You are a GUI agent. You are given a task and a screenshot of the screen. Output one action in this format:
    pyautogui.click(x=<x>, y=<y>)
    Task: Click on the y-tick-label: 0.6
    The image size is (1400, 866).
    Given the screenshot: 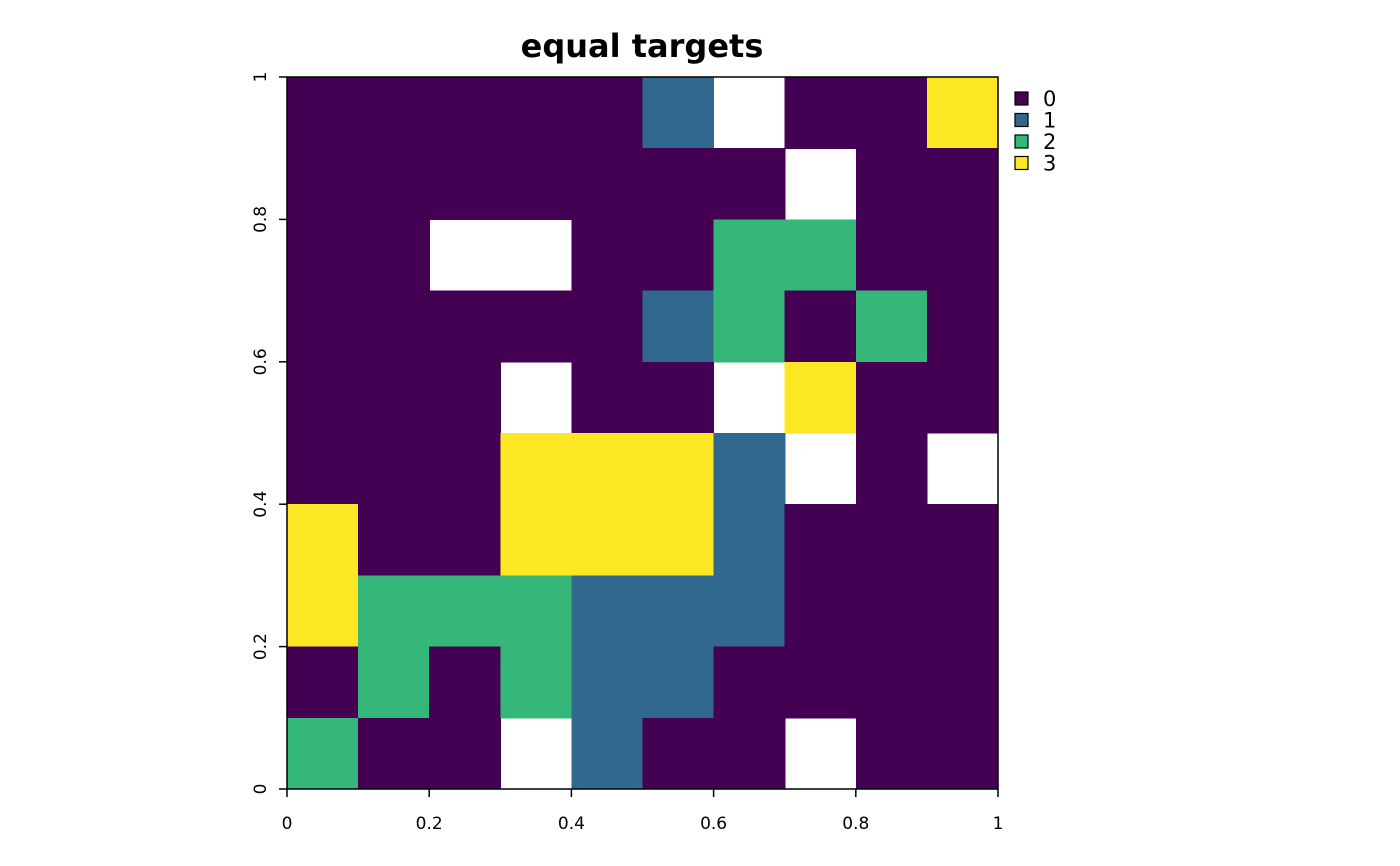 What is the action you would take?
    pyautogui.click(x=261, y=361)
    